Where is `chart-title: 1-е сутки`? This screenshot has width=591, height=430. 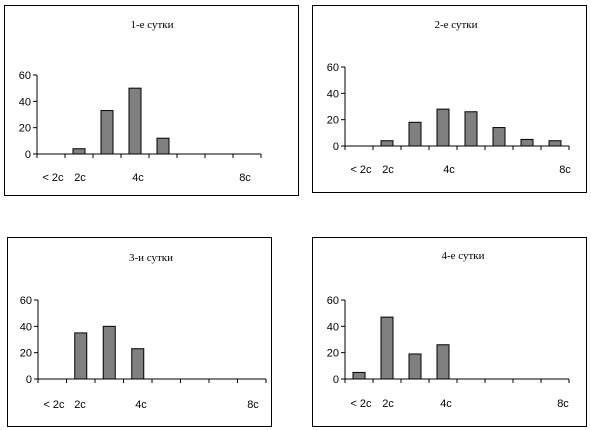
chart-title: 1-е сутки is located at coordinates (151, 25).